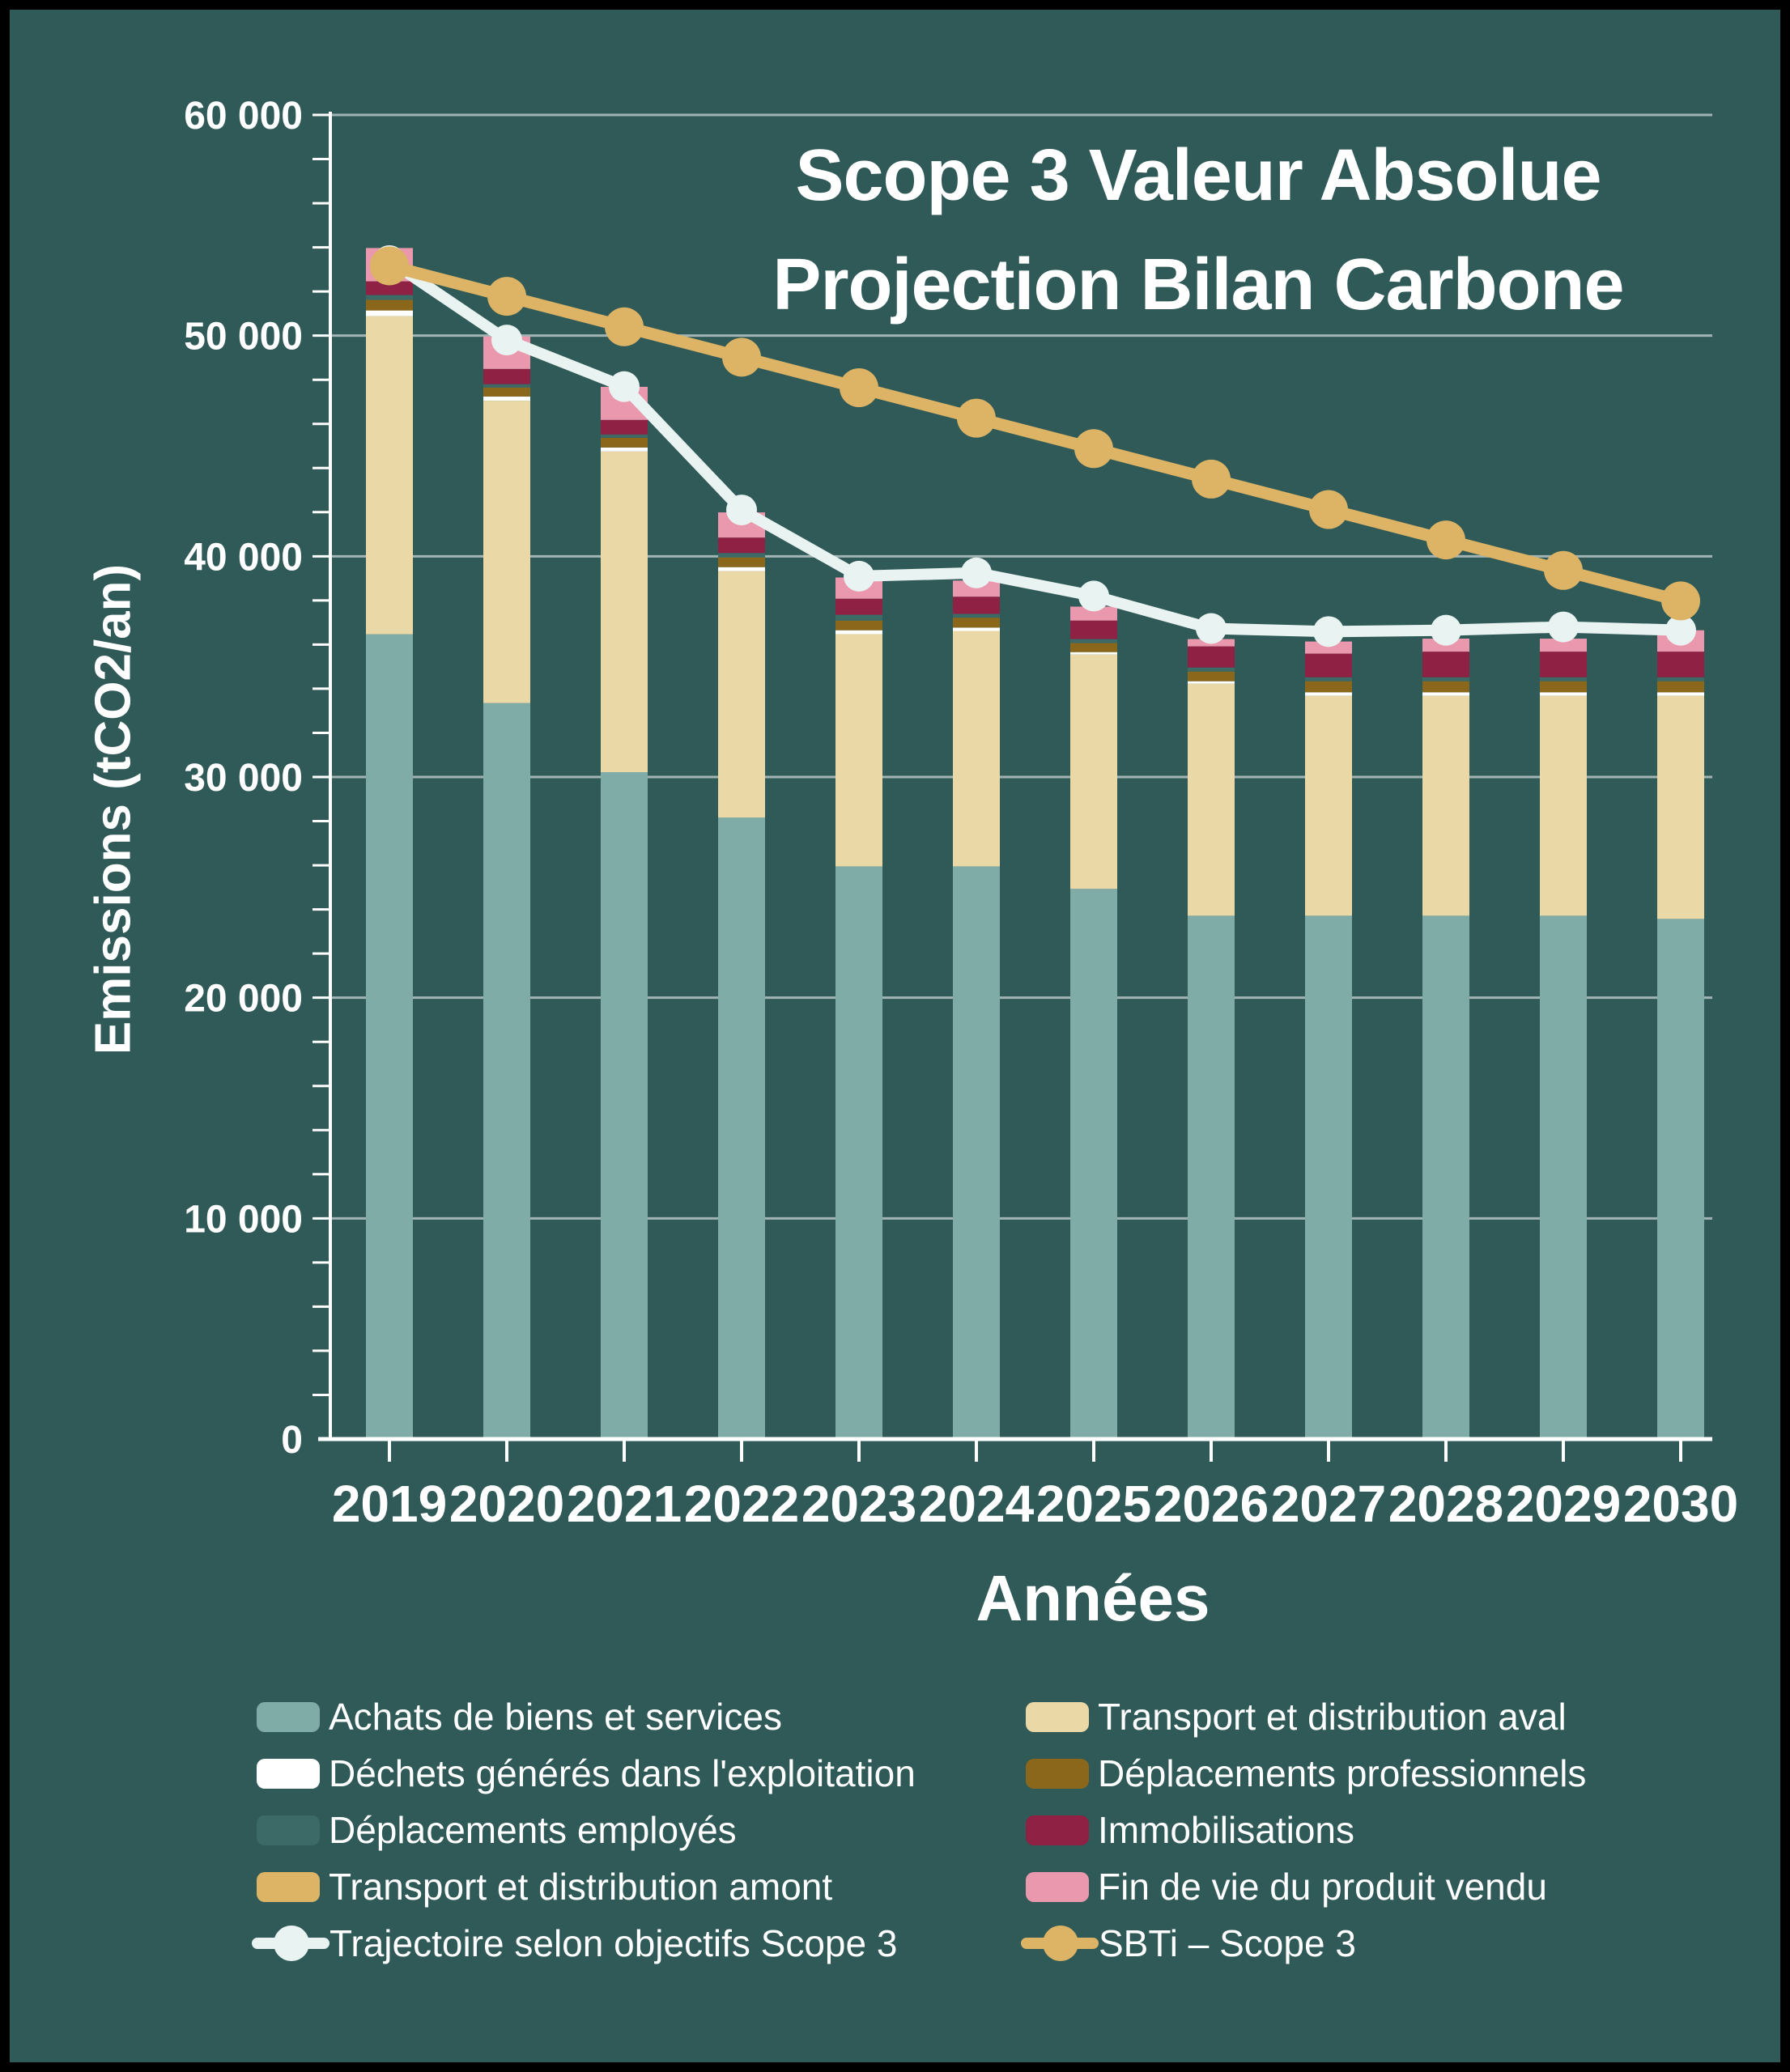 This screenshot has height=2072, width=1790. I want to click on y-tick-label: 40 000, so click(243, 557).